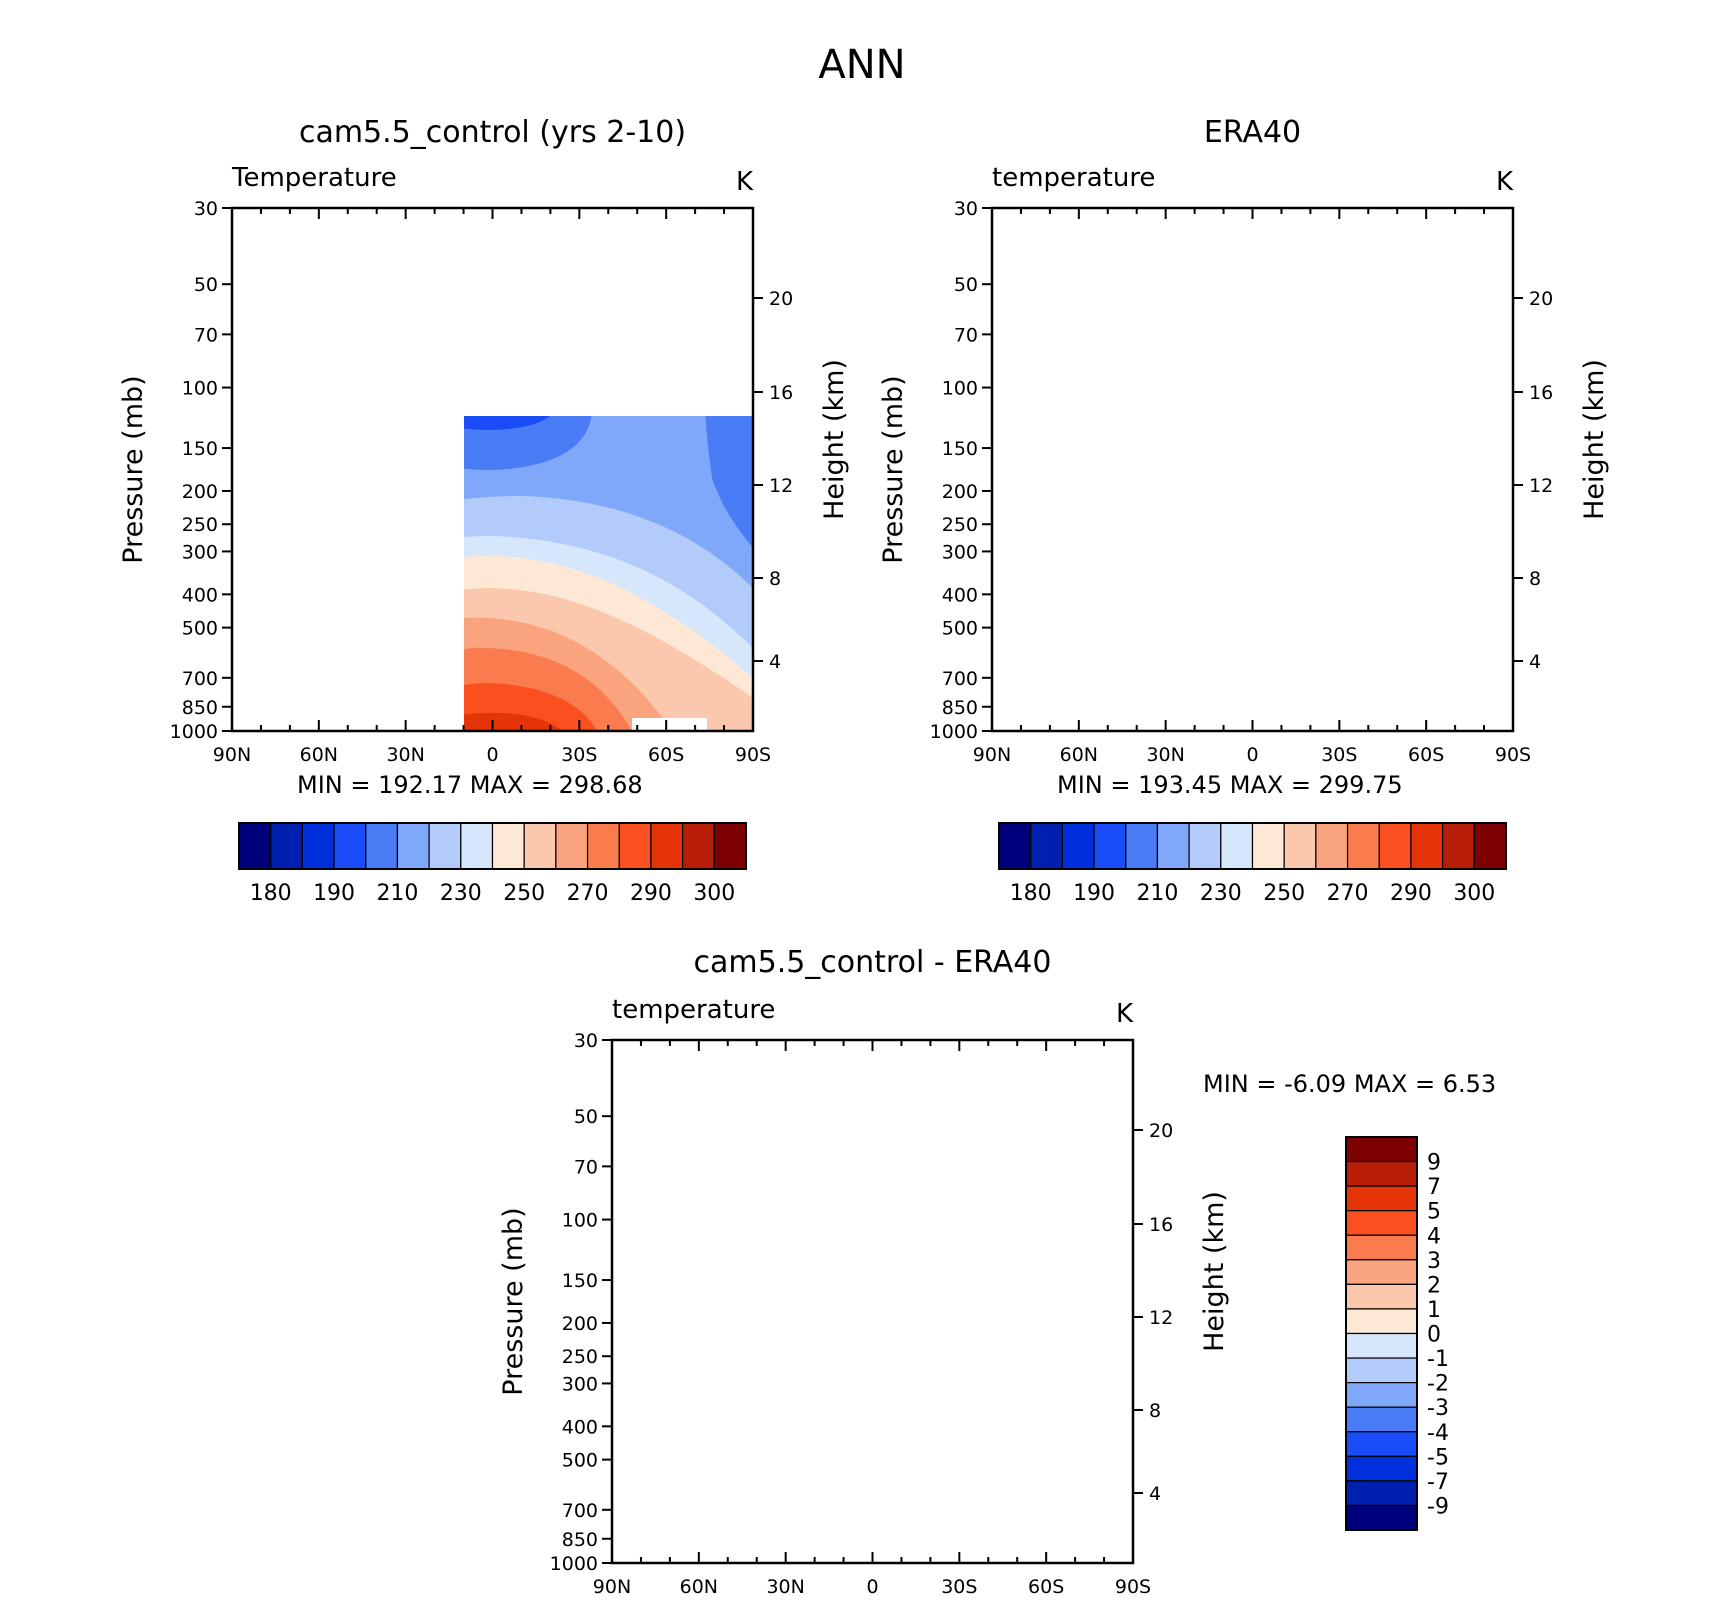  Describe the element at coordinates (1381, 1333) in the screenshot. I see `colorbar-frame` at that location.